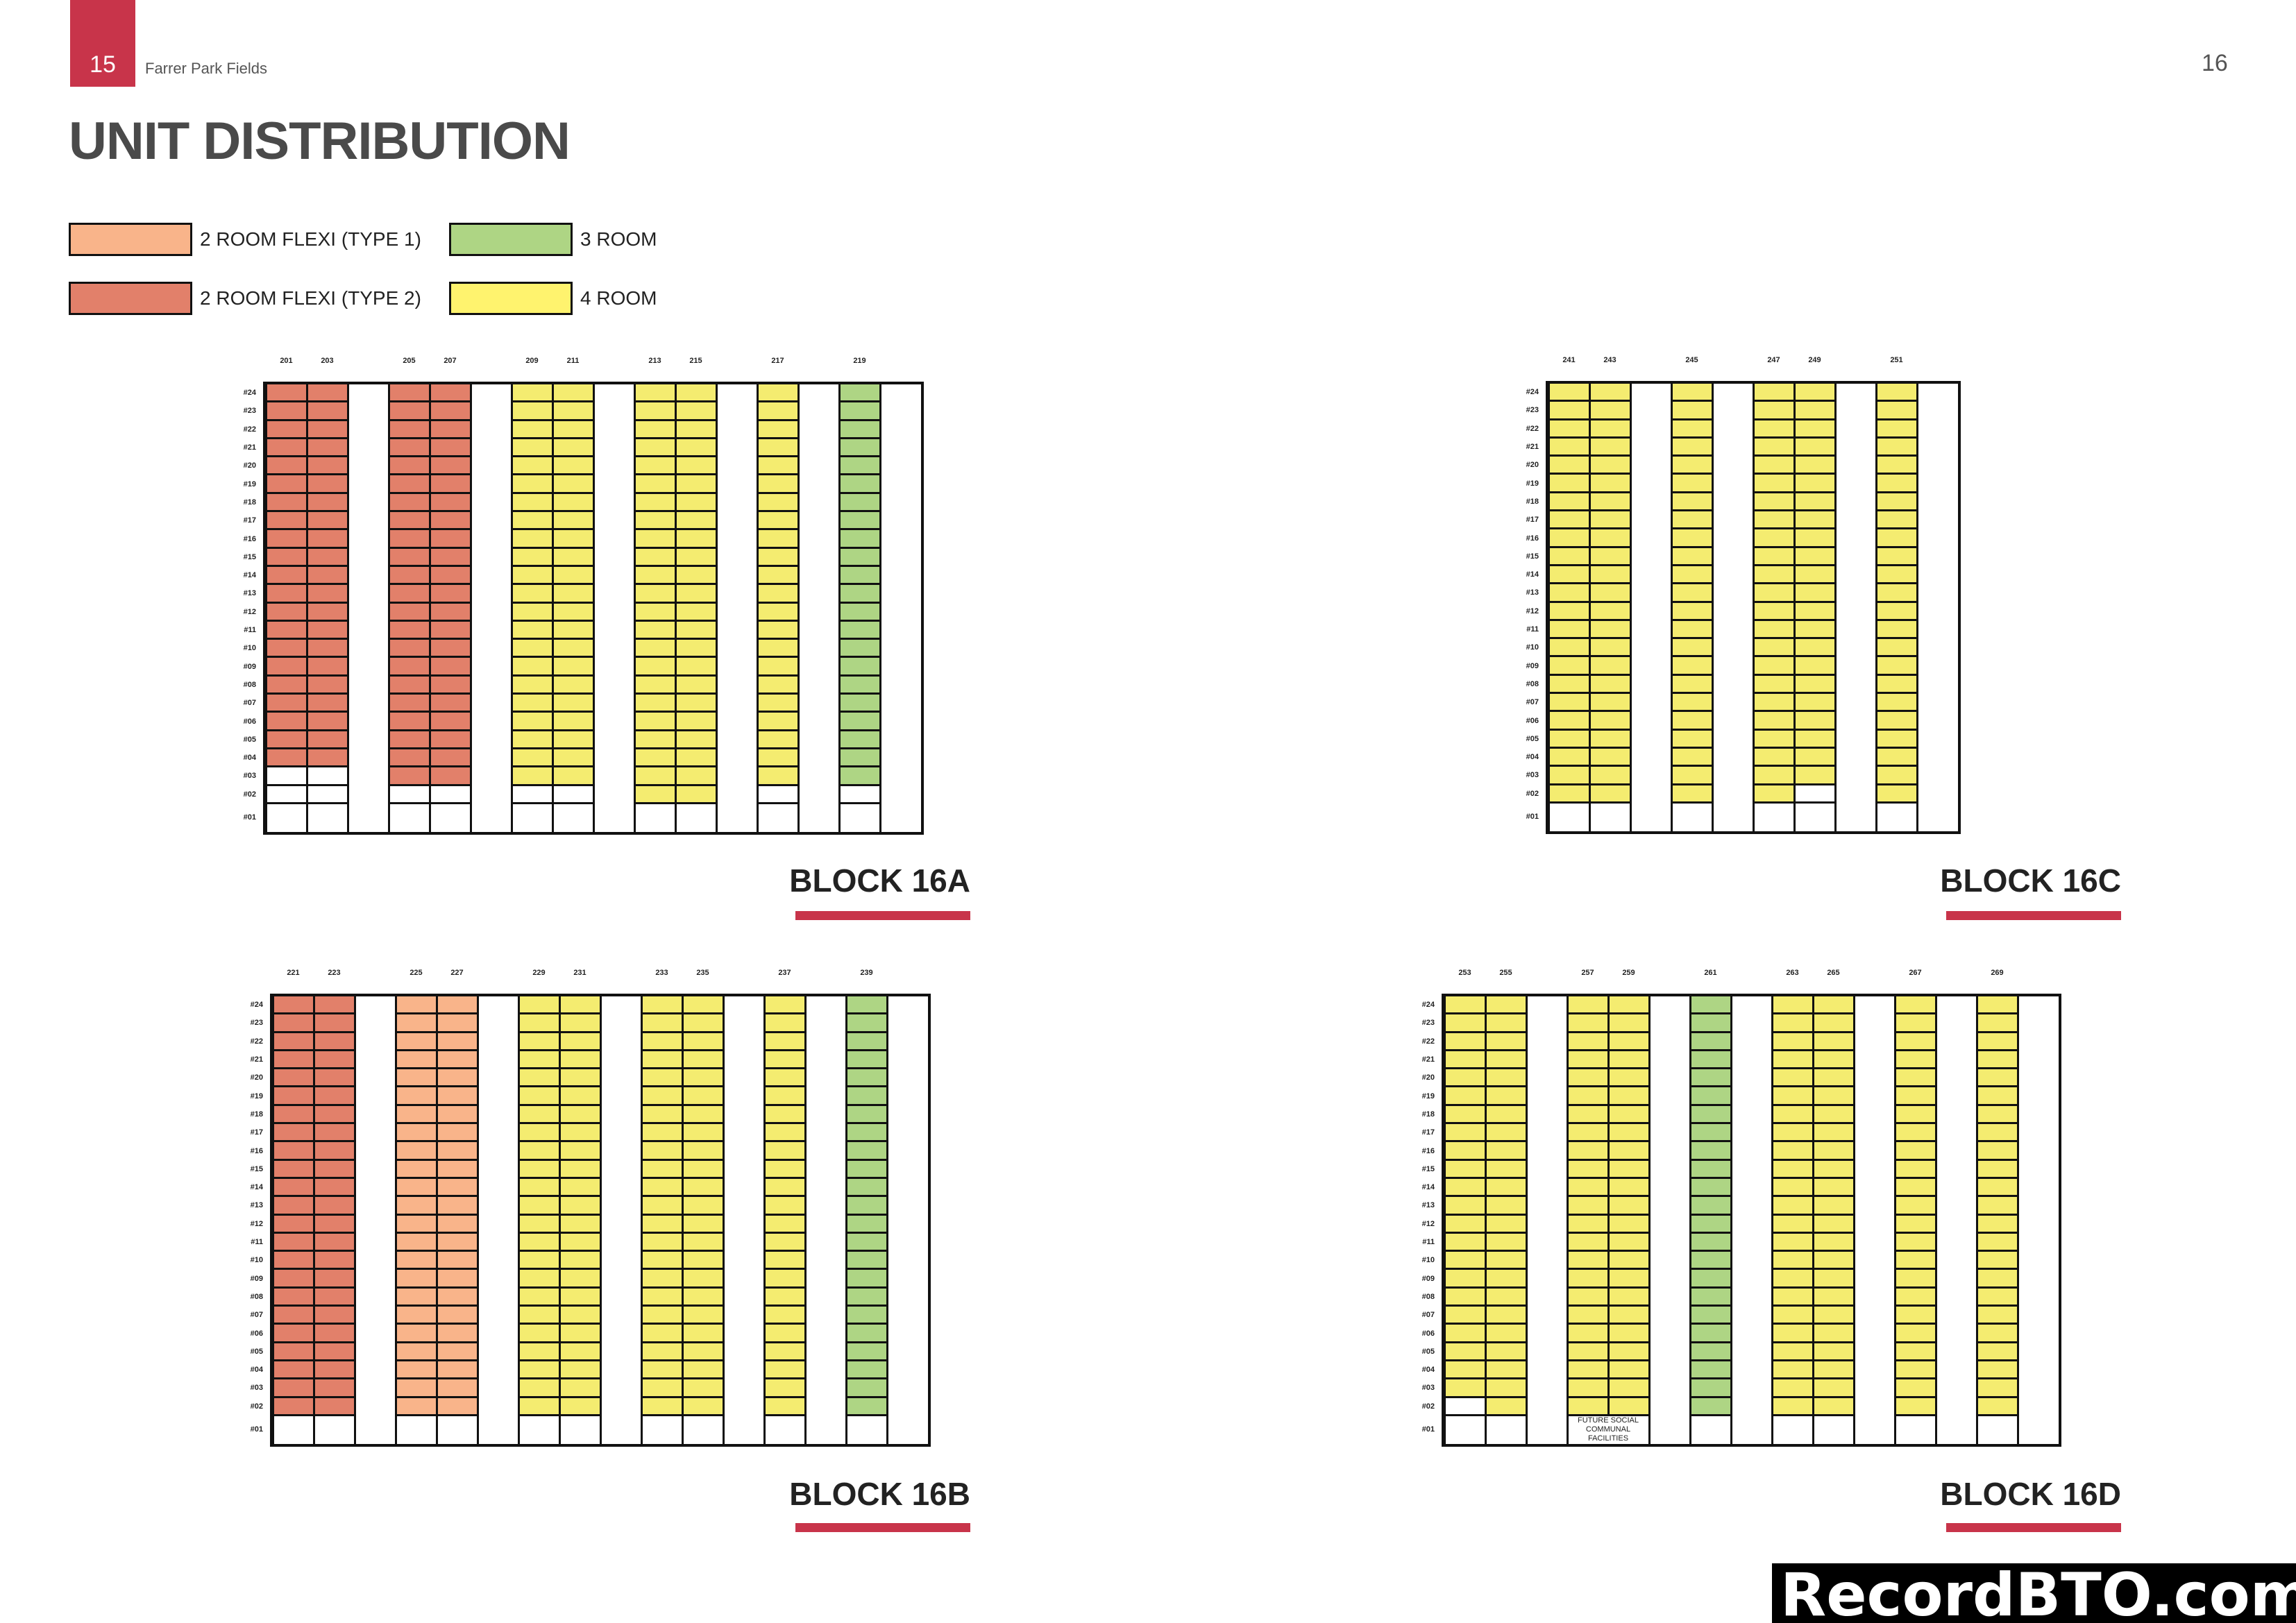 The height and width of the screenshot is (1623, 2296). Describe the element at coordinates (866, 973) in the screenshot. I see `unit-number-label: 239` at that location.